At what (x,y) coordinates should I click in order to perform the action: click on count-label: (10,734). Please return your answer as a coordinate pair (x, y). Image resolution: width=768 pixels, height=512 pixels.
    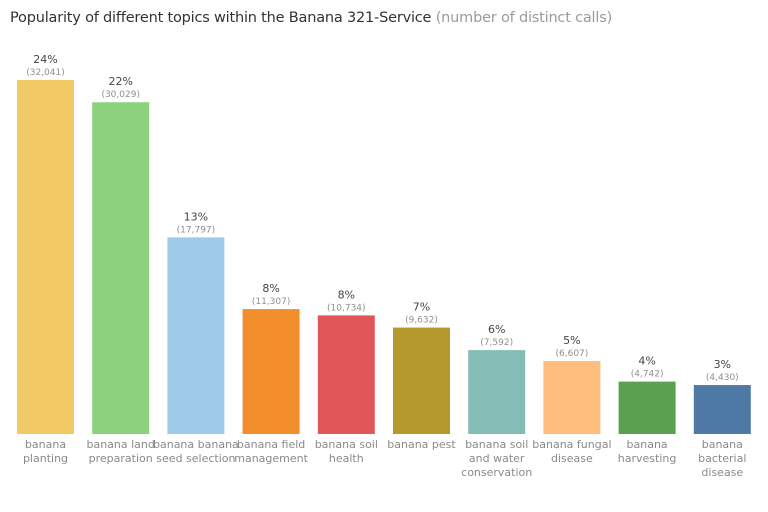
    Looking at the image, I should click on (346, 308).